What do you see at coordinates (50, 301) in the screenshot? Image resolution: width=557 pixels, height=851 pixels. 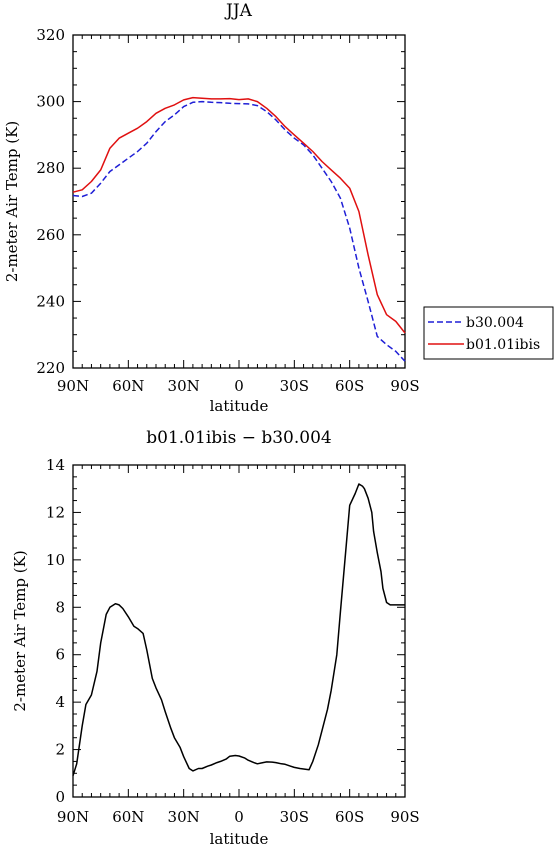 I see `y-tick-label: 240` at bounding box center [50, 301].